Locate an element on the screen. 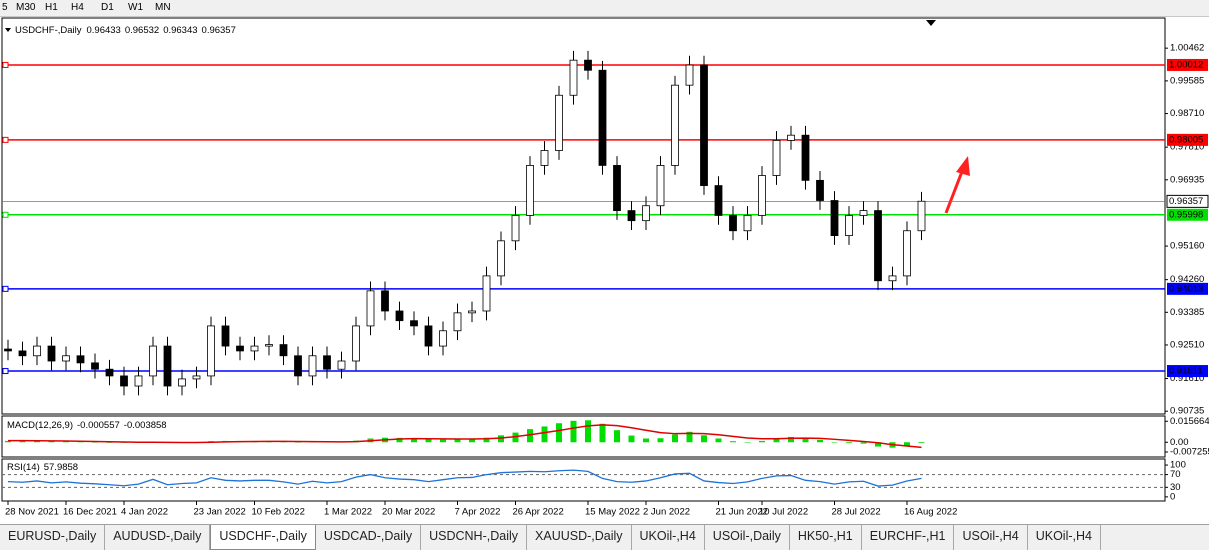  y-tick-label: 0.98710 is located at coordinates (1187, 113).